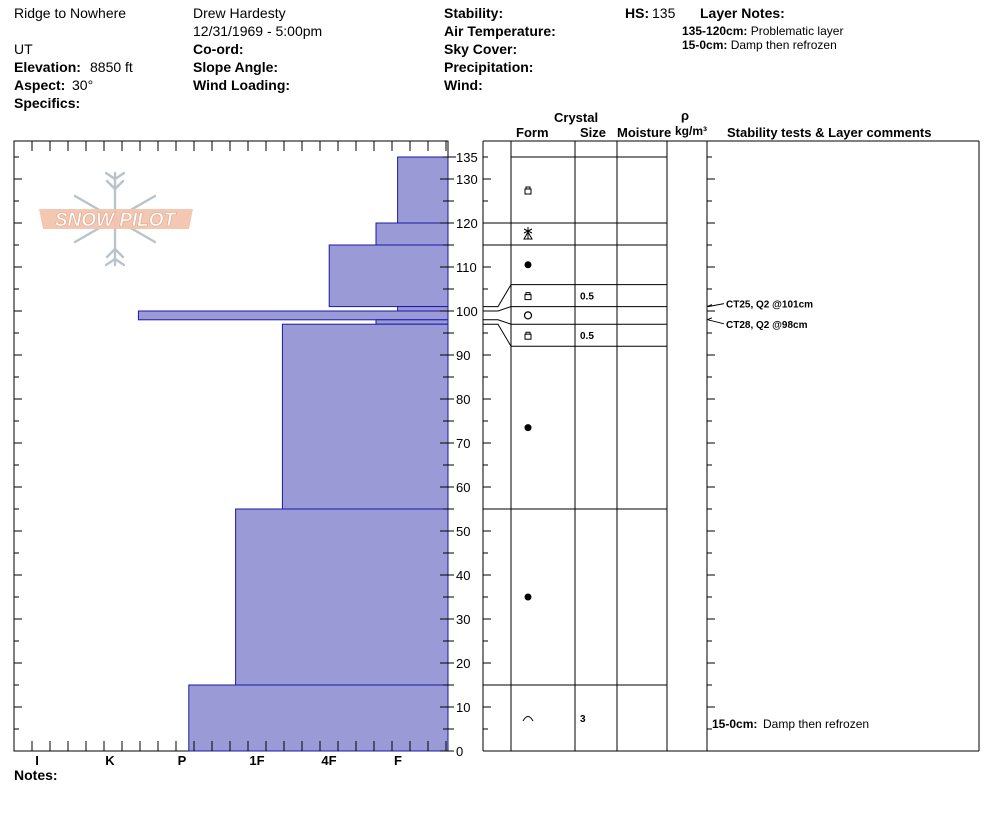 Image resolution: width=994 pixels, height=840 pixels. Describe the element at coordinates (463, 443) in the screenshot. I see `depth-label: 70` at that location.